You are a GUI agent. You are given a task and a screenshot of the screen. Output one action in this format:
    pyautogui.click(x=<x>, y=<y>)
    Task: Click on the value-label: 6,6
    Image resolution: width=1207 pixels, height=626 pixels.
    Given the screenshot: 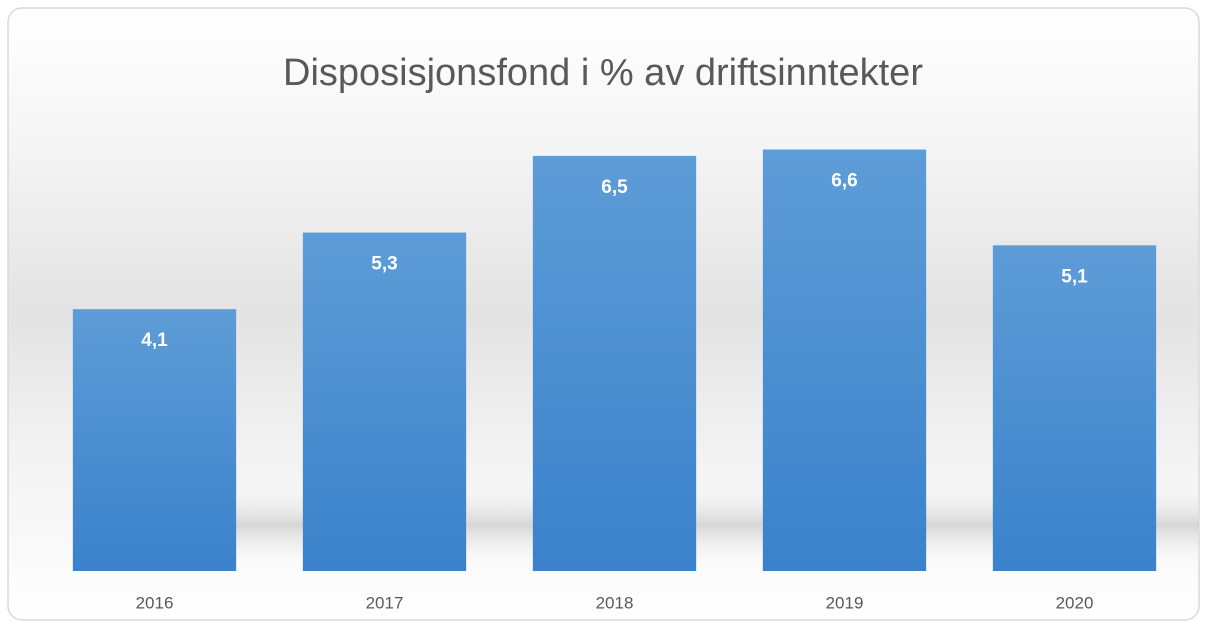 What is the action you would take?
    pyautogui.click(x=844, y=181)
    